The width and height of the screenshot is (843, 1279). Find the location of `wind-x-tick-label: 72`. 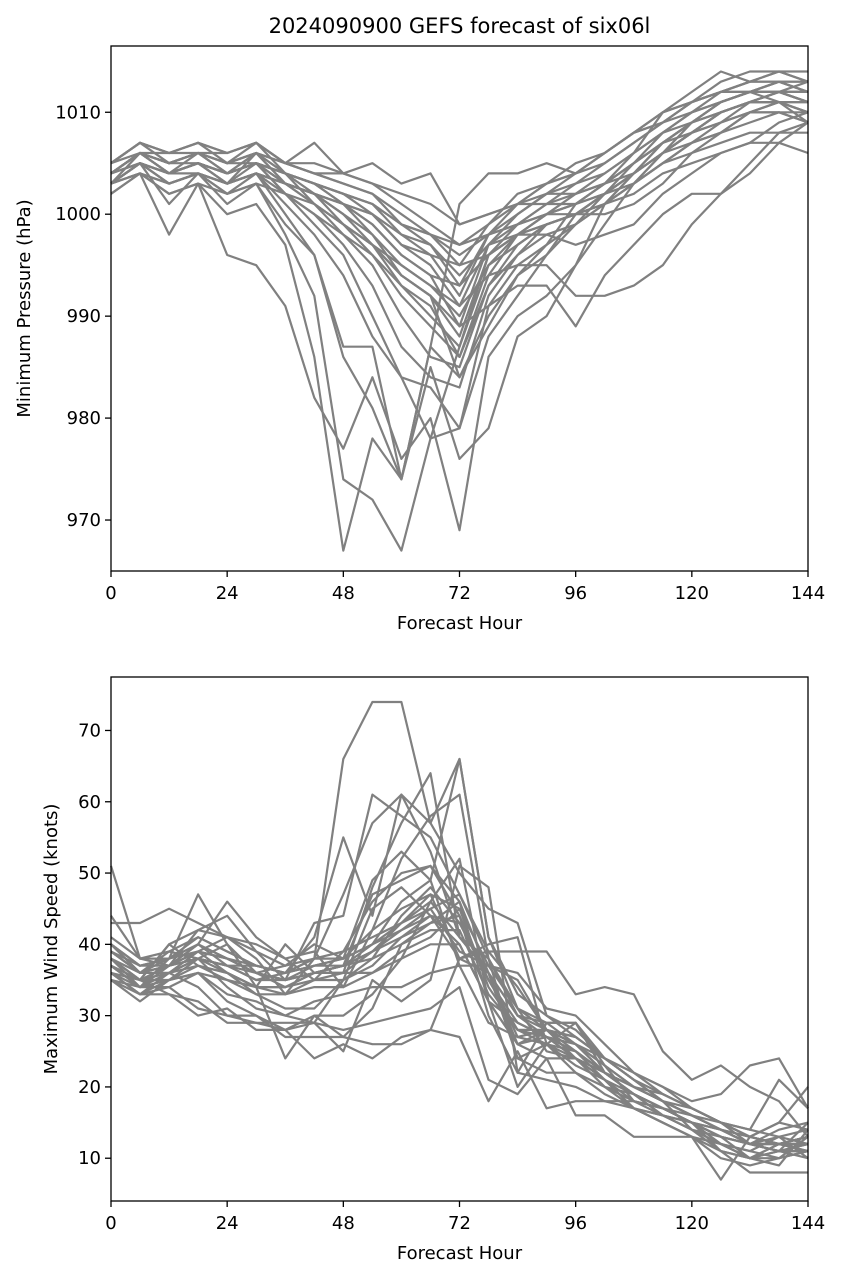

wind-x-tick-label: 72 is located at coordinates (459, 1223).